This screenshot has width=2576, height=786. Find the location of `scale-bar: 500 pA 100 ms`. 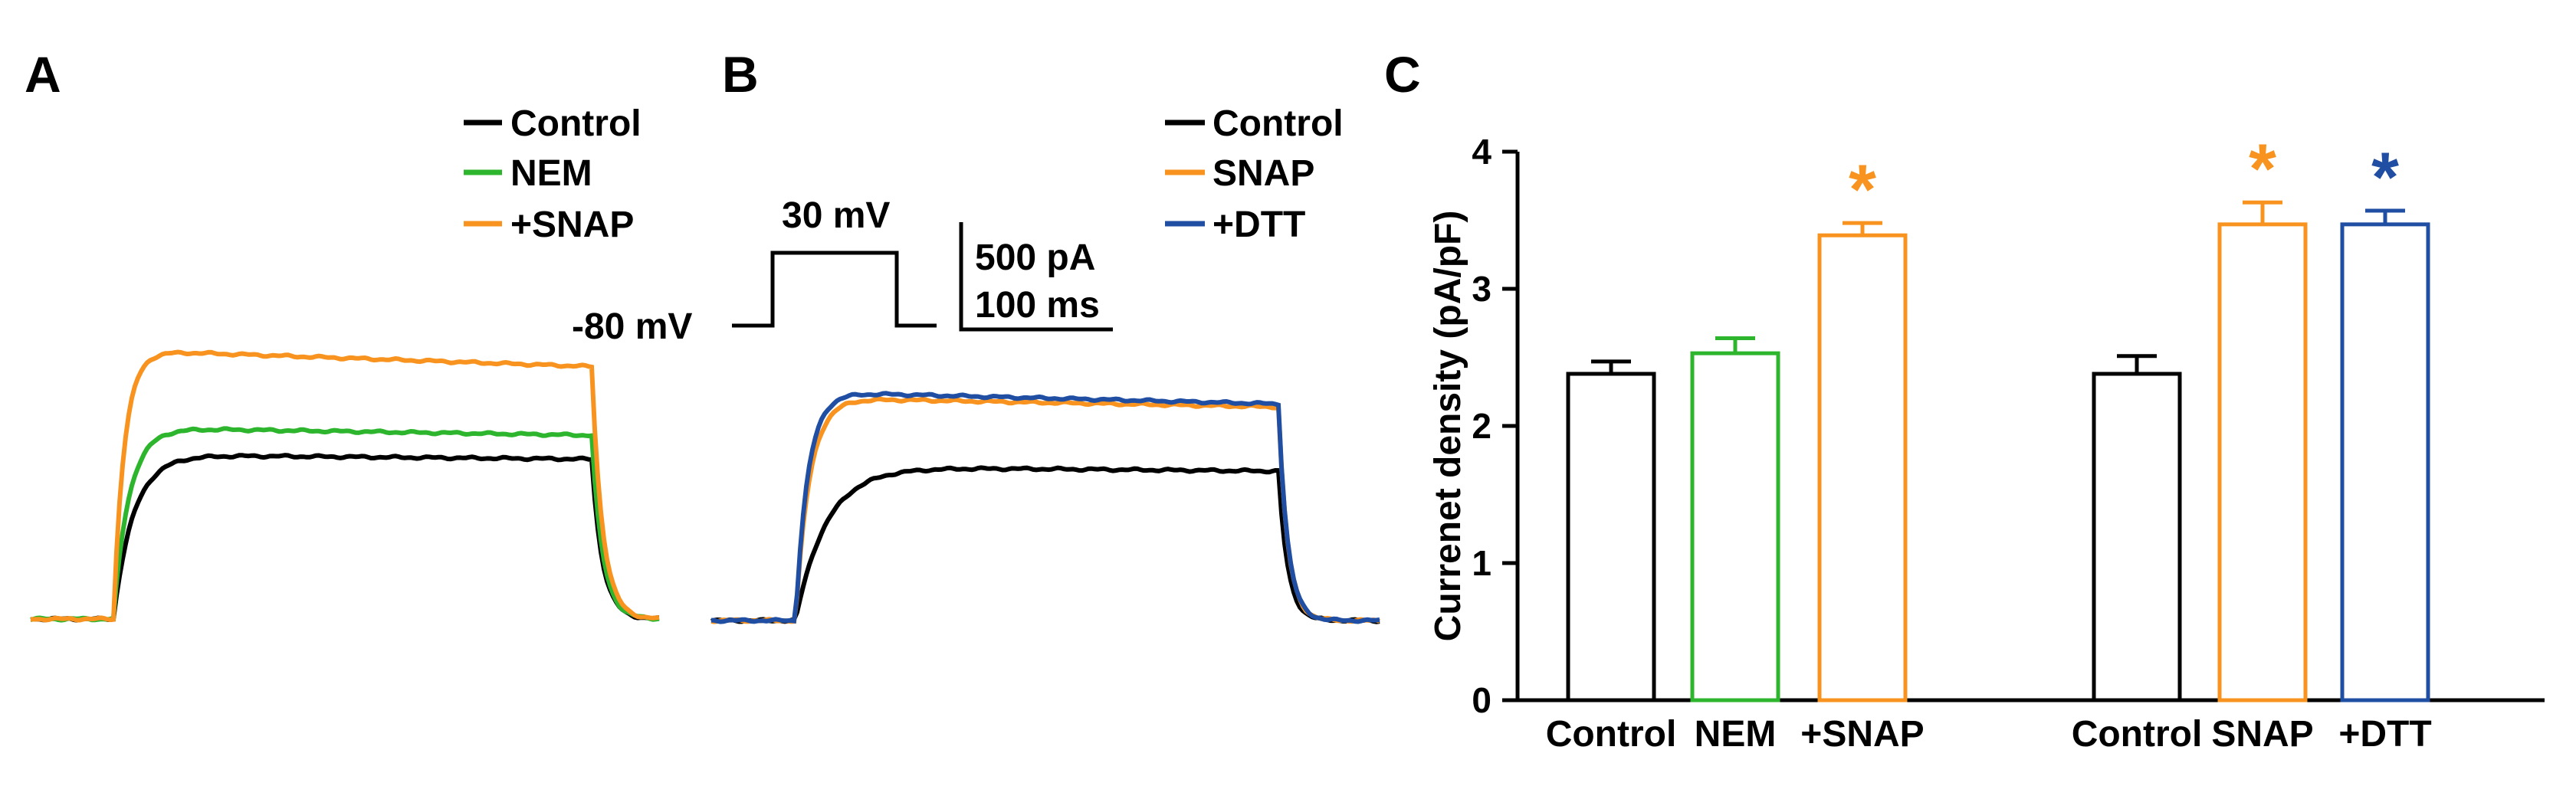

scale-bar: 500 pA 100 ms is located at coordinates (1036, 277).